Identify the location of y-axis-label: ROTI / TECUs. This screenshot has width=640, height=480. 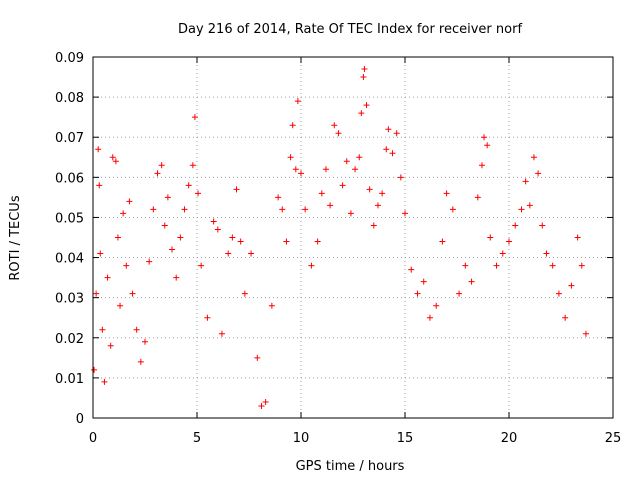
(15, 237).